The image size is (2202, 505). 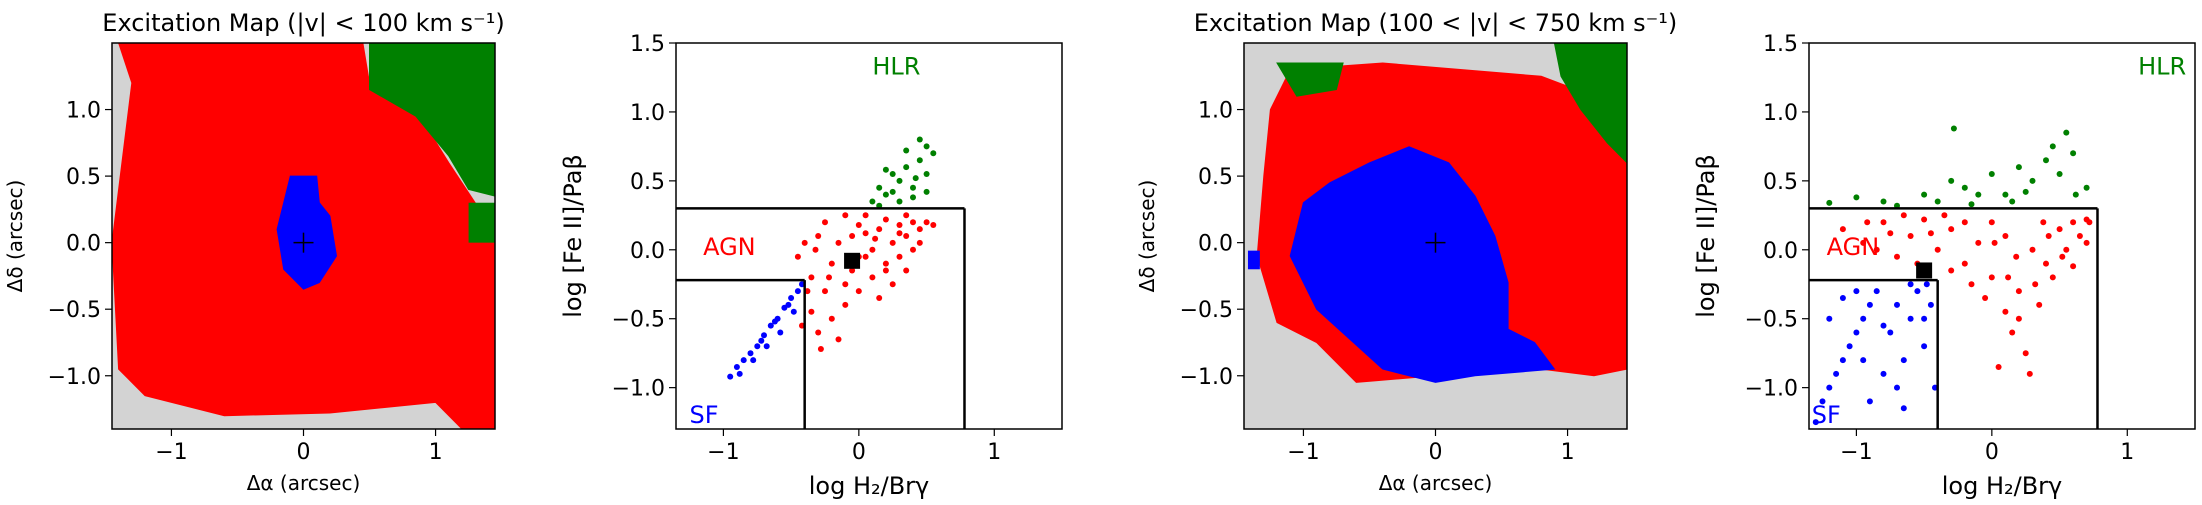 What do you see at coordinates (859, 452) in the screenshot?
I see `x-tick-label: 0` at bounding box center [859, 452].